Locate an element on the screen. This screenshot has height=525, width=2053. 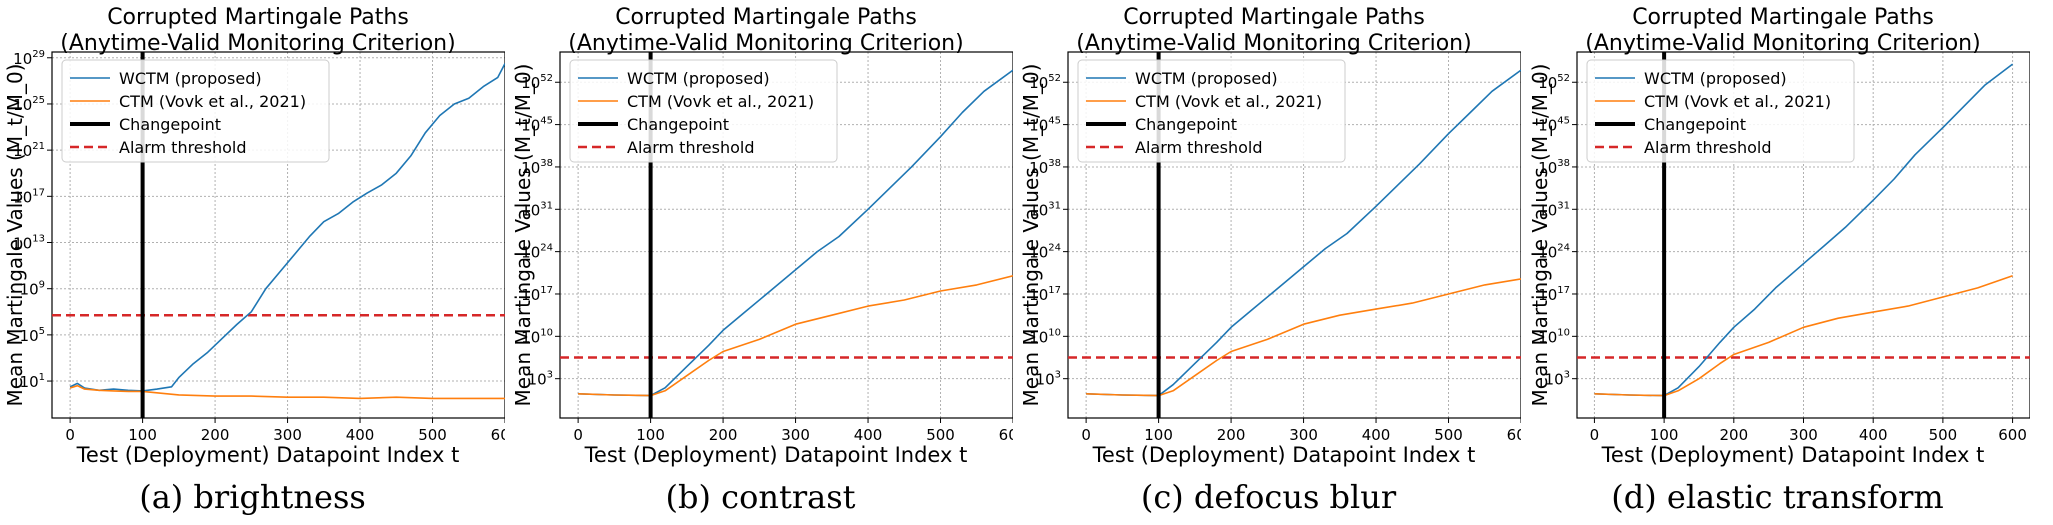
y-tick-label: 10⁵ is located at coordinates (32, 335).